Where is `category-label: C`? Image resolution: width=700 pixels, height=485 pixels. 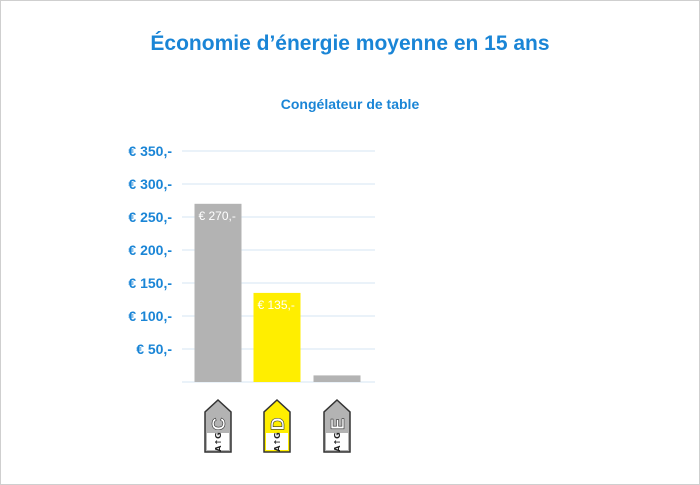 category-label: C is located at coordinates (219, 424).